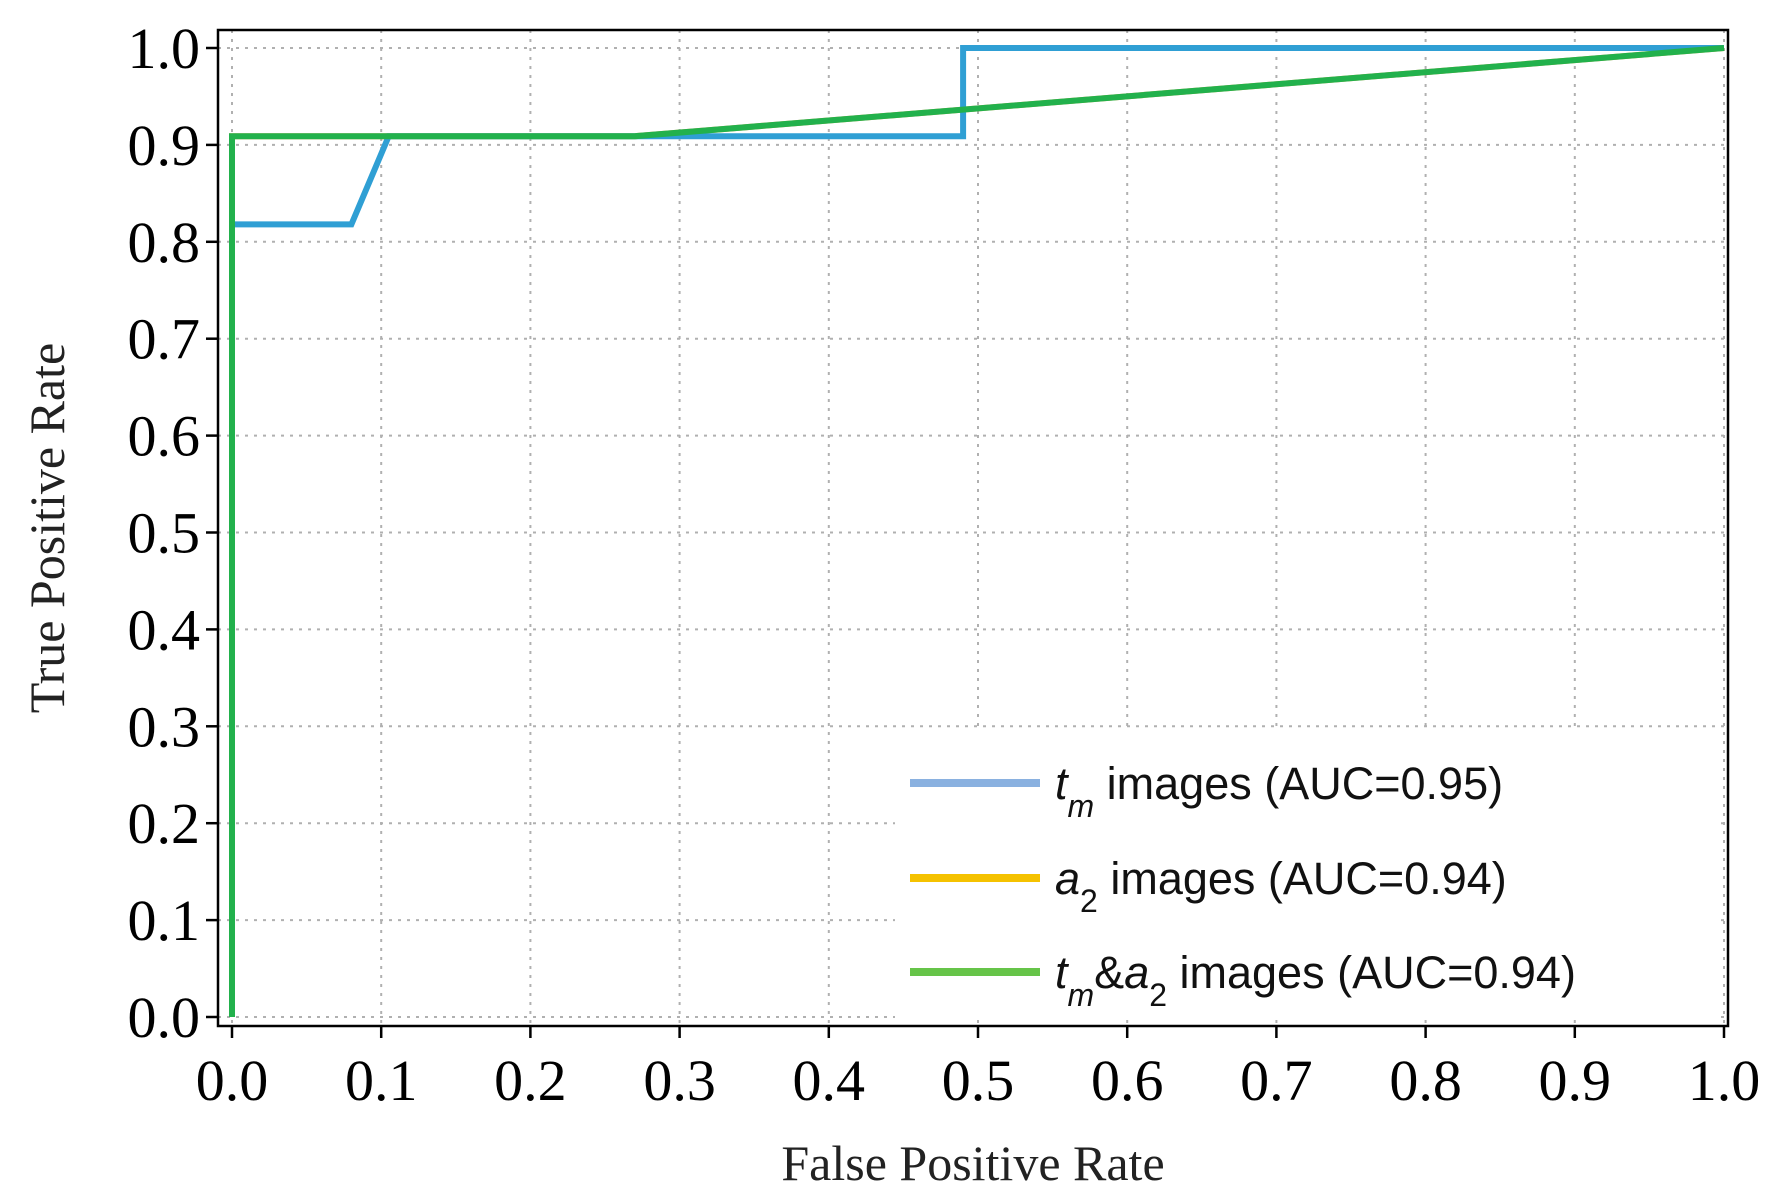  What do you see at coordinates (164, 242) in the screenshot?
I see `y-tick-label: 0.8` at bounding box center [164, 242].